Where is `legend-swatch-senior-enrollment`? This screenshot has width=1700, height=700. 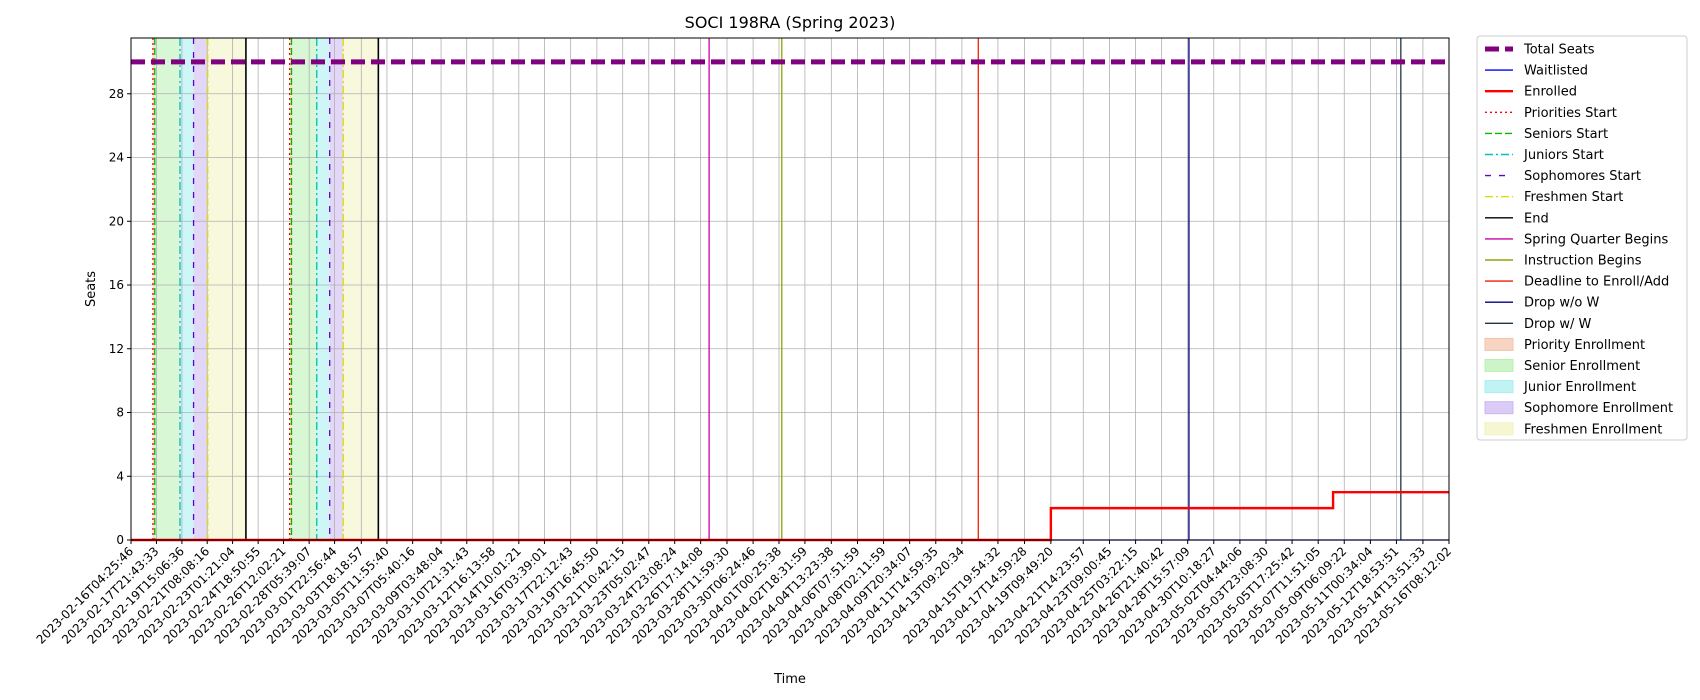 legend-swatch-senior-enrollment is located at coordinates (1499, 365).